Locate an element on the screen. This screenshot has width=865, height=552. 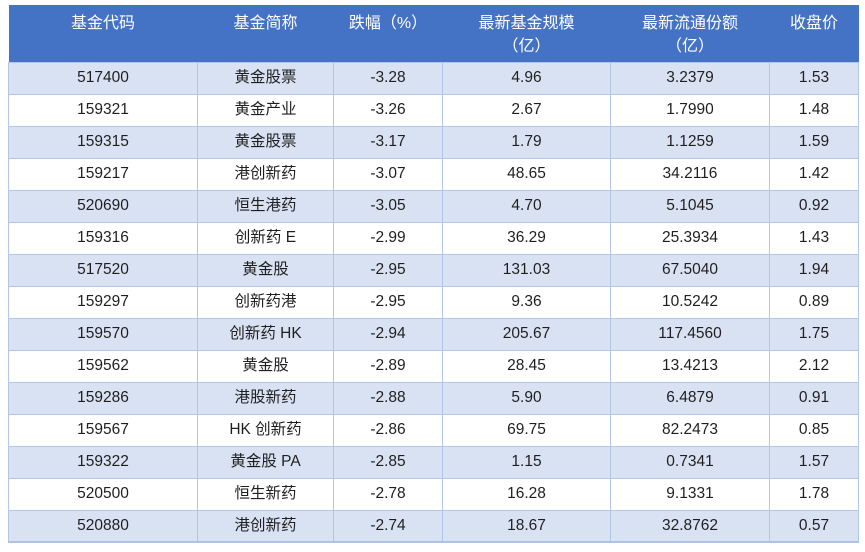
table-cell: 34.2116 is located at coordinates (690, 174).